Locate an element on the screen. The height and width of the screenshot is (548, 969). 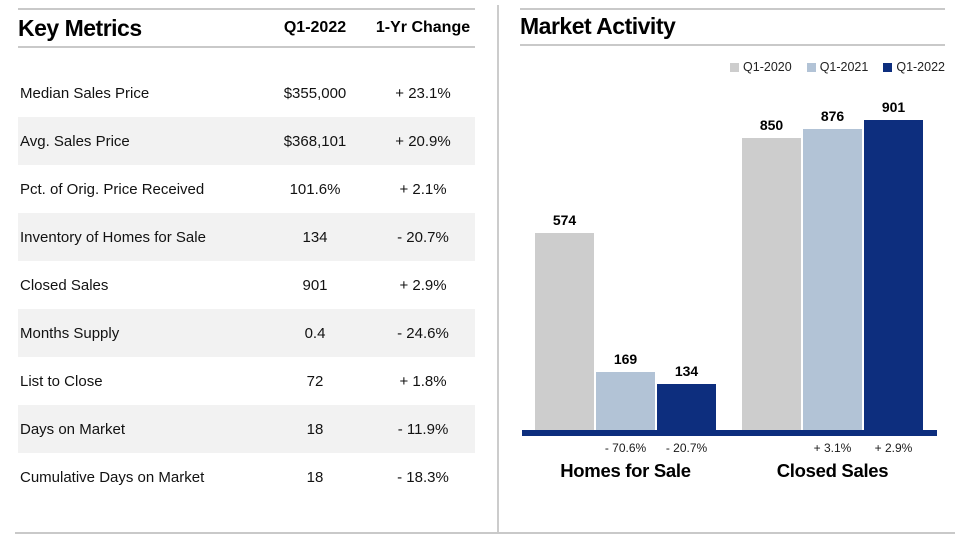
vertical-divider is located at coordinates (498, 269).